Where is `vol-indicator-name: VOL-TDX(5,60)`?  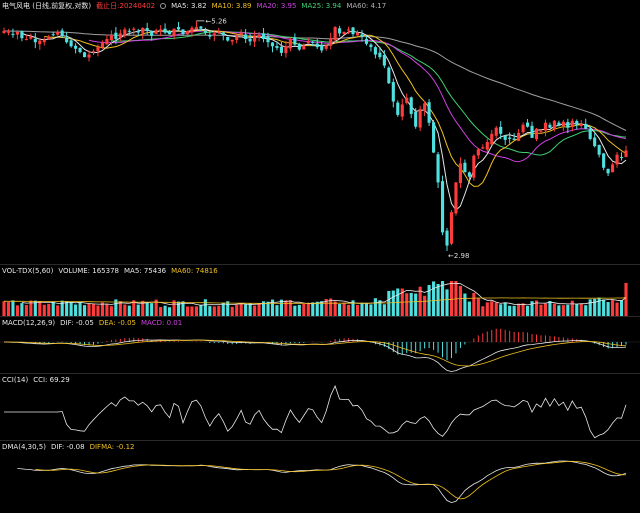
vol-indicator-name: VOL-TDX(5,60) is located at coordinates (28, 271).